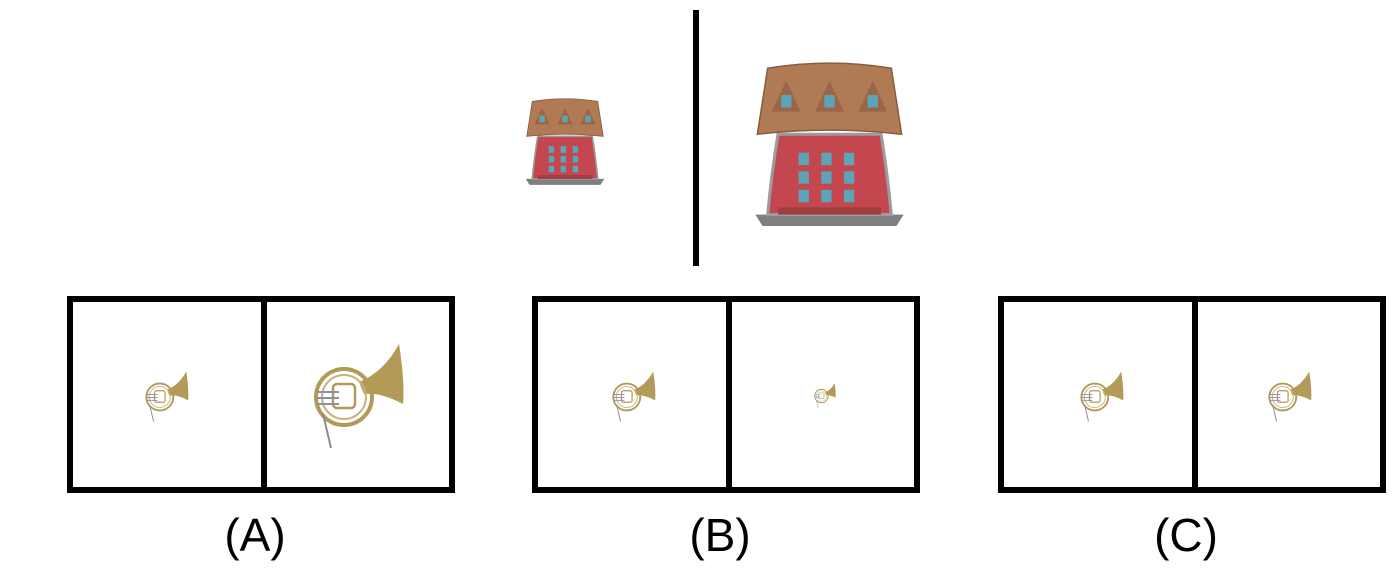 The image size is (1395, 574). Describe the element at coordinates (634, 396) in the screenshot. I see `option-b-left-horn-icon` at that location.